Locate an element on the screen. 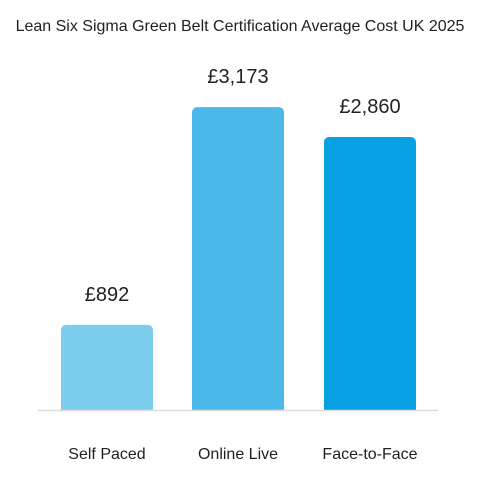  bar-self-paced is located at coordinates (107, 367).